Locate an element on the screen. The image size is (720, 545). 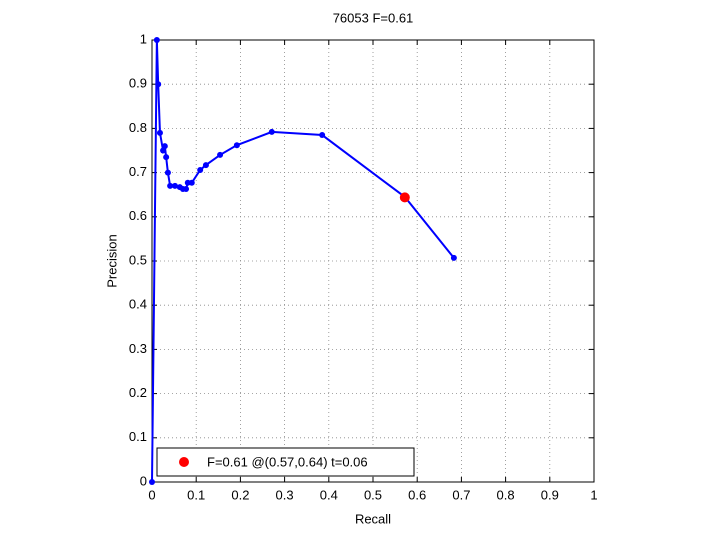
x-tick-label: 1 is located at coordinates (593, 494).